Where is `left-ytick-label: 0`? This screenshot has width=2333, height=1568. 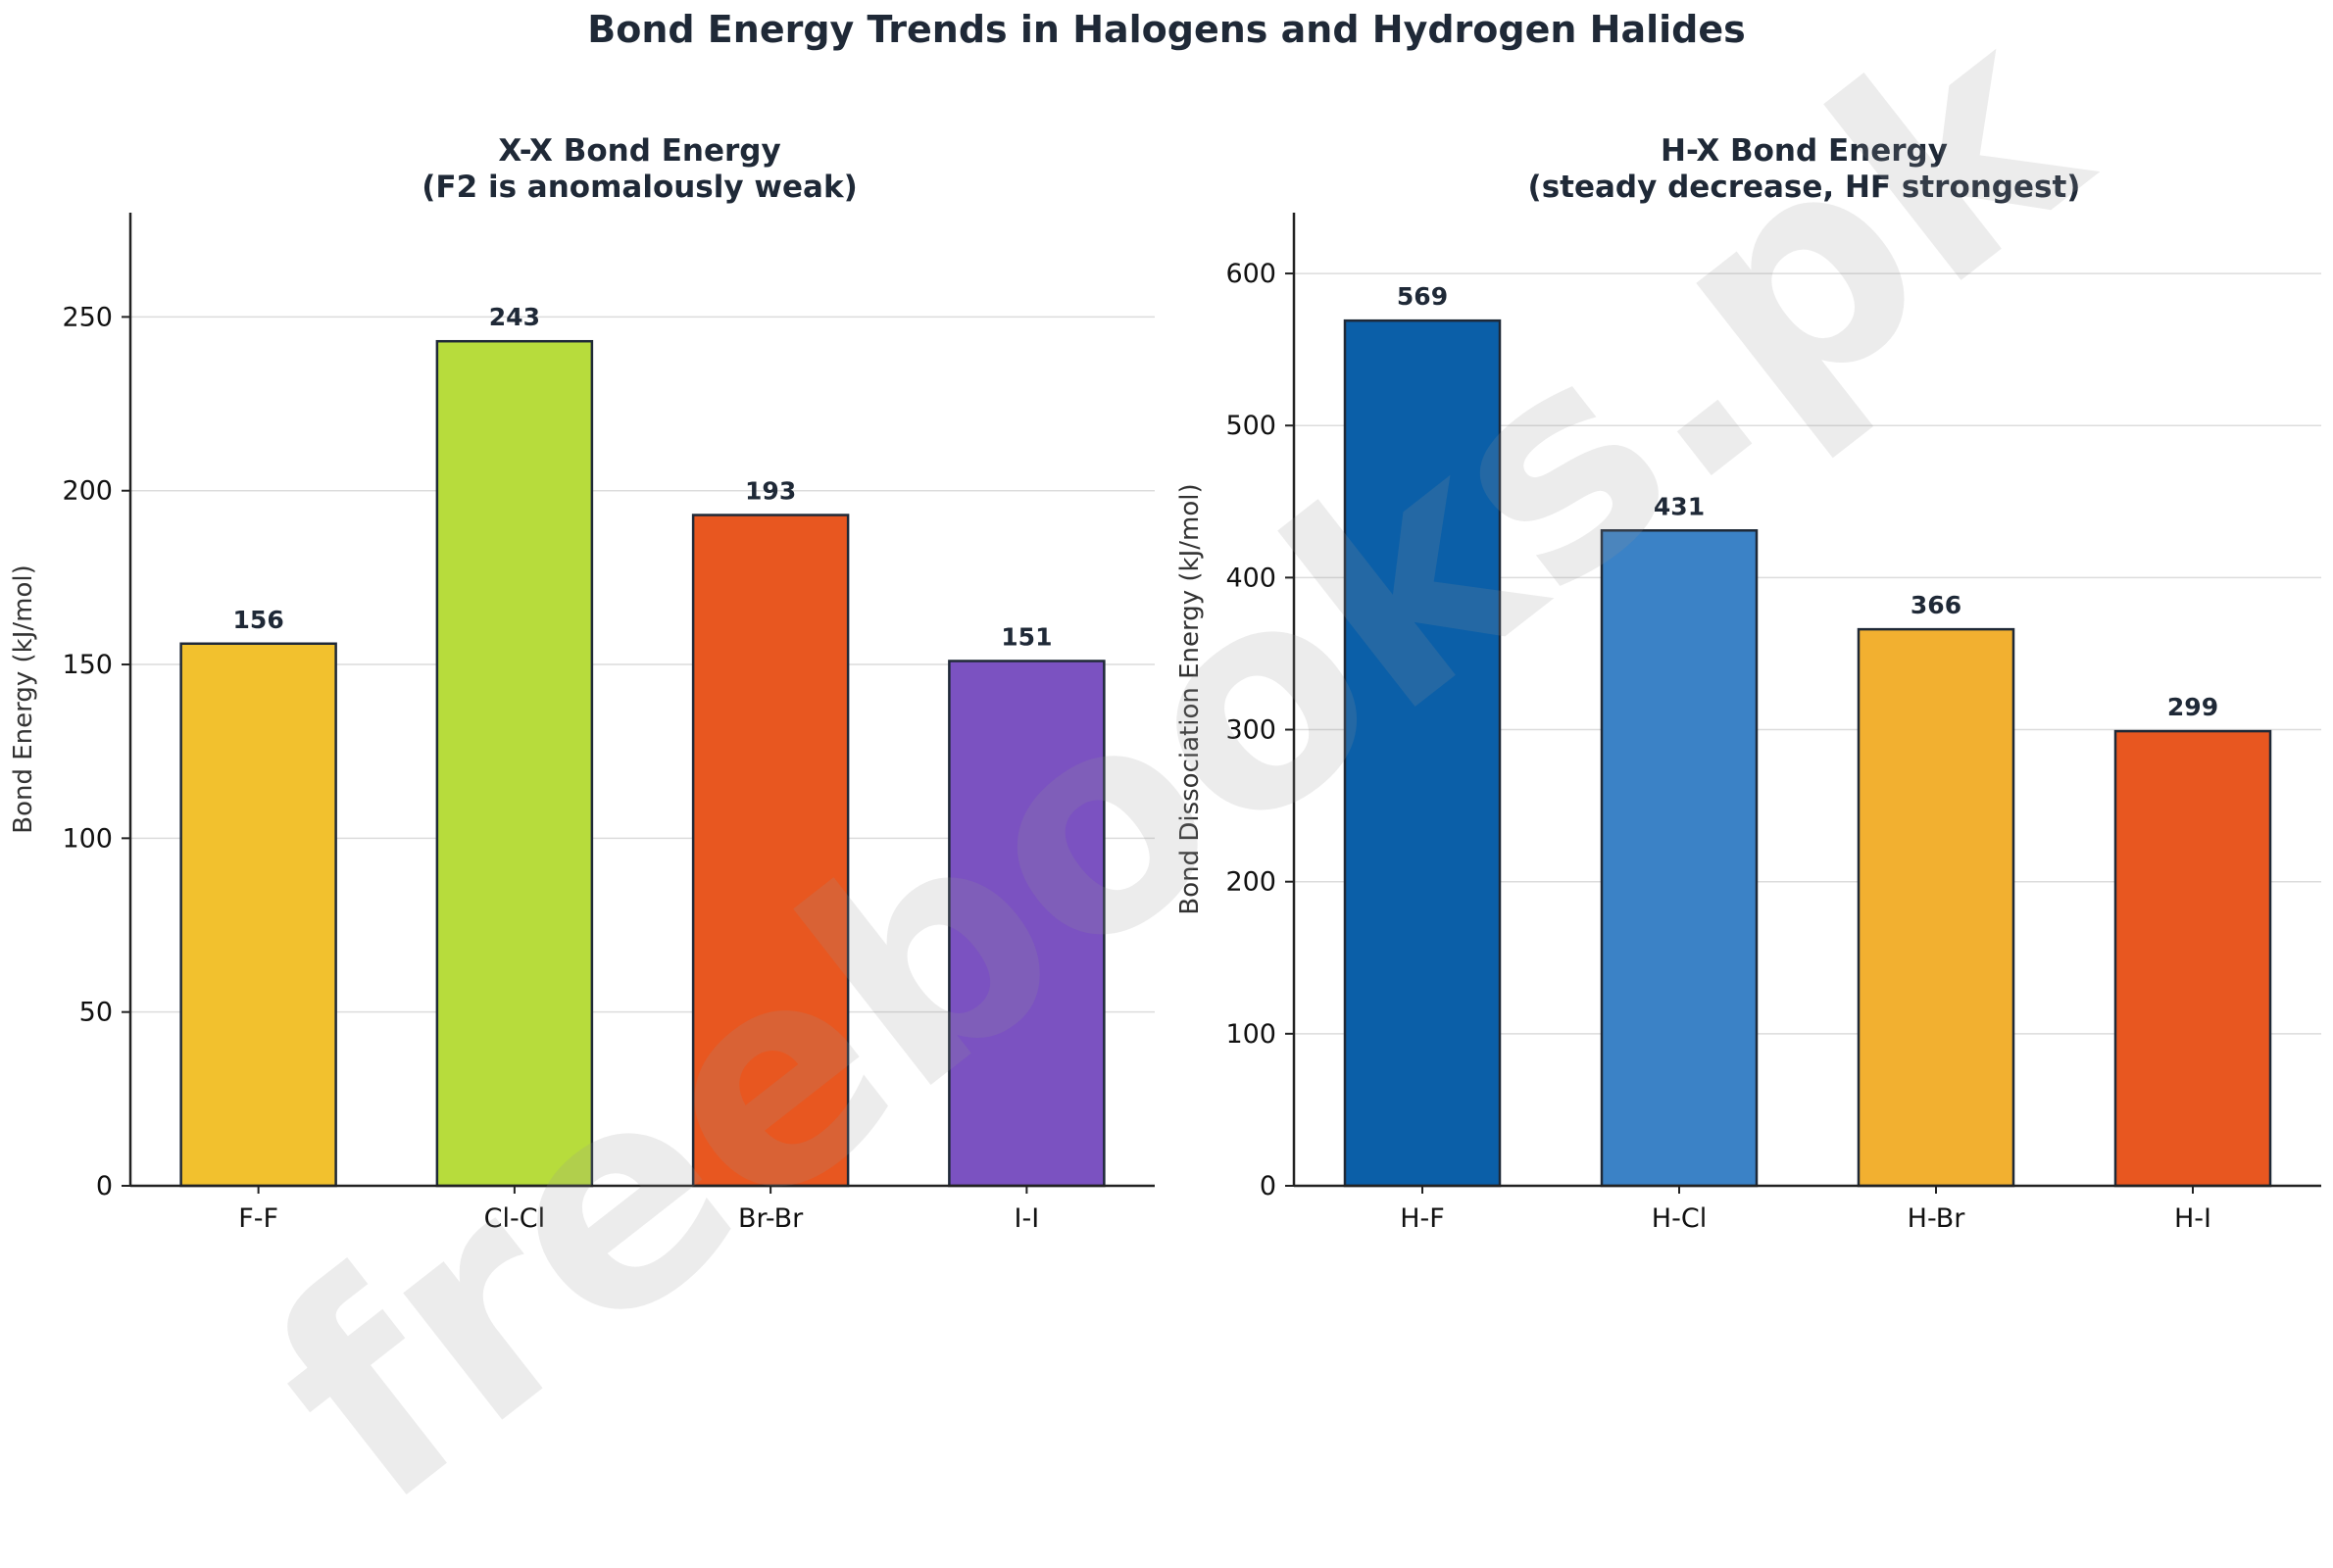
left-ytick-label: 0 is located at coordinates (104, 1186).